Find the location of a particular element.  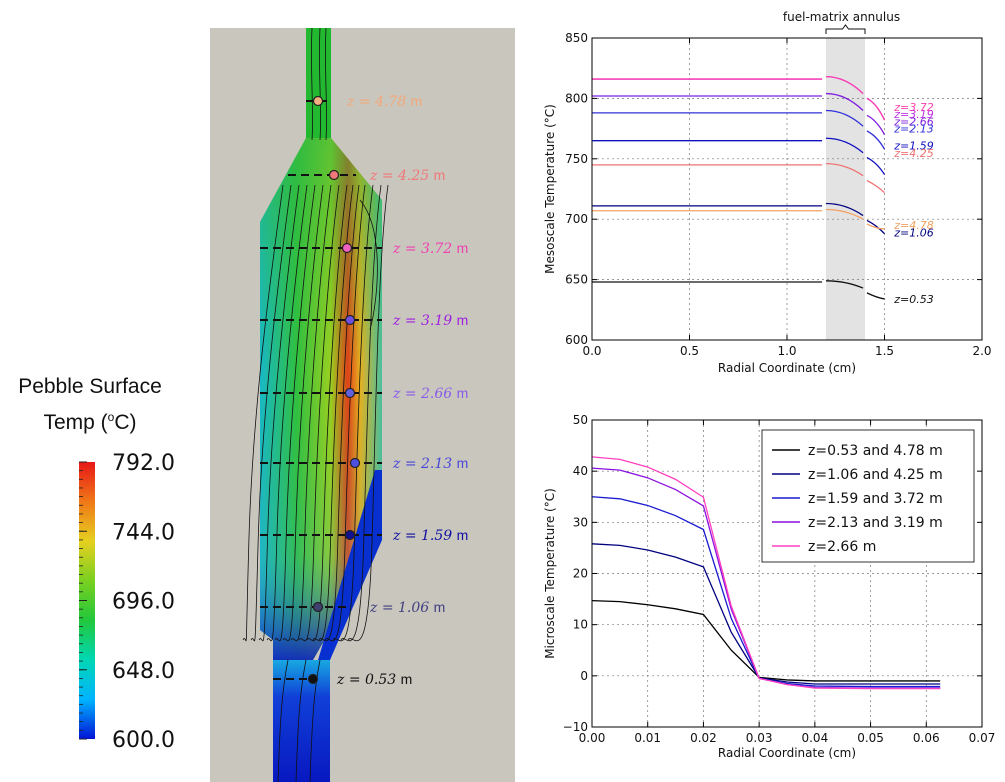

x-tick-label: 0.06 is located at coordinates (926, 738).